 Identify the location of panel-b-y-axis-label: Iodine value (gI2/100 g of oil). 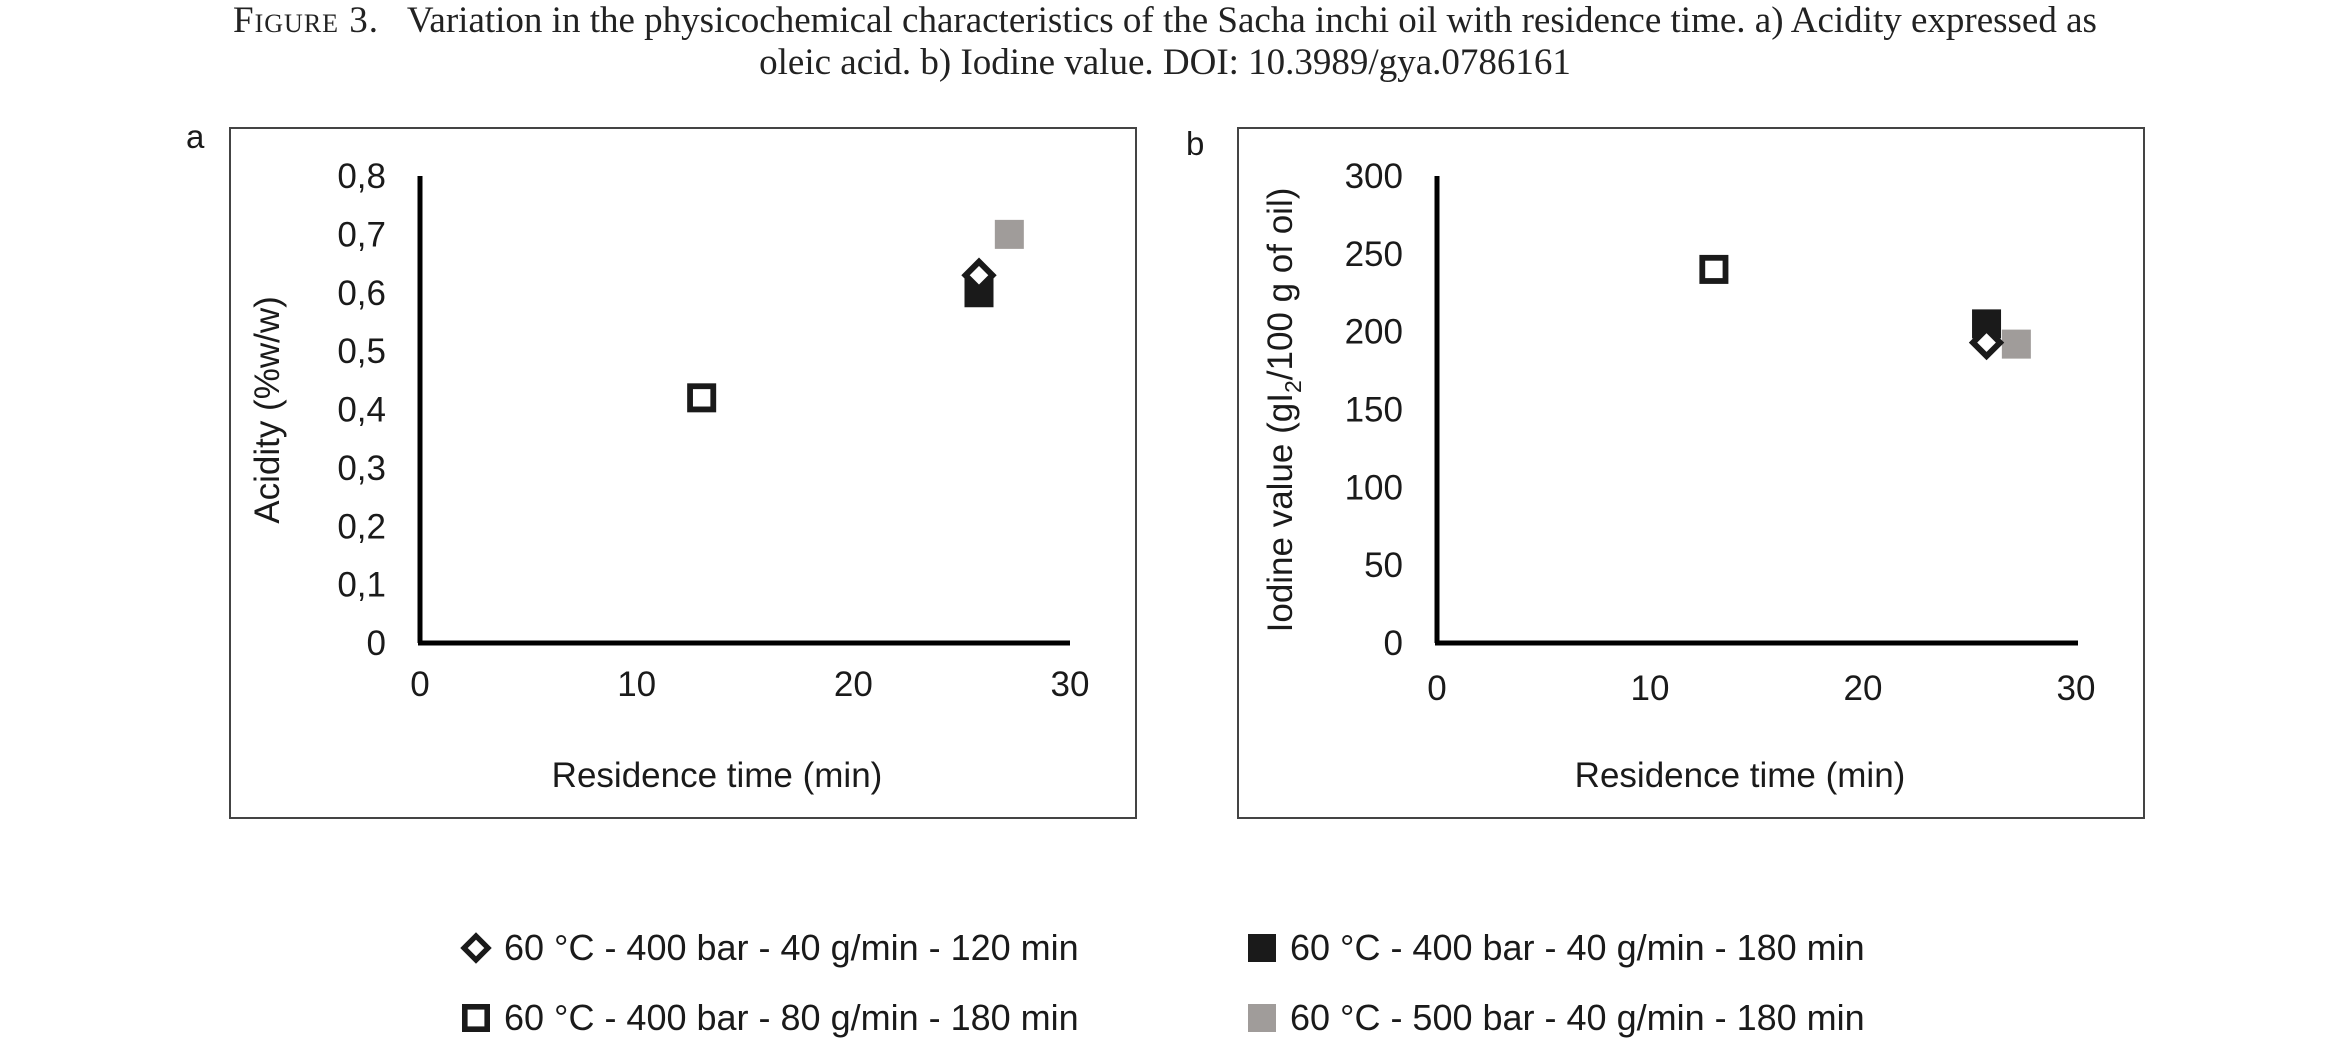
(1283, 410).